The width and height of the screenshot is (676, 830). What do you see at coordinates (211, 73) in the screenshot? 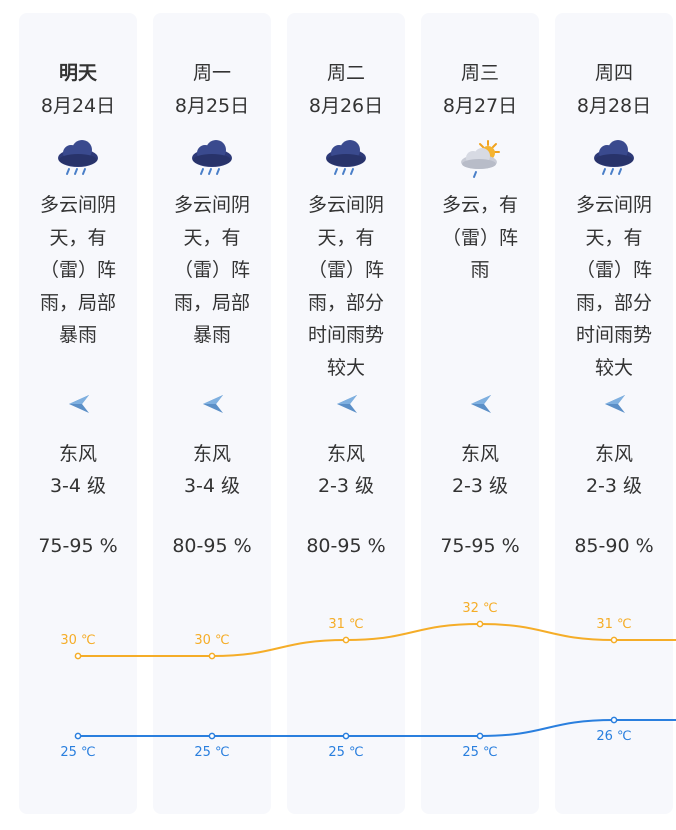
I see `day-name: 周一` at bounding box center [211, 73].